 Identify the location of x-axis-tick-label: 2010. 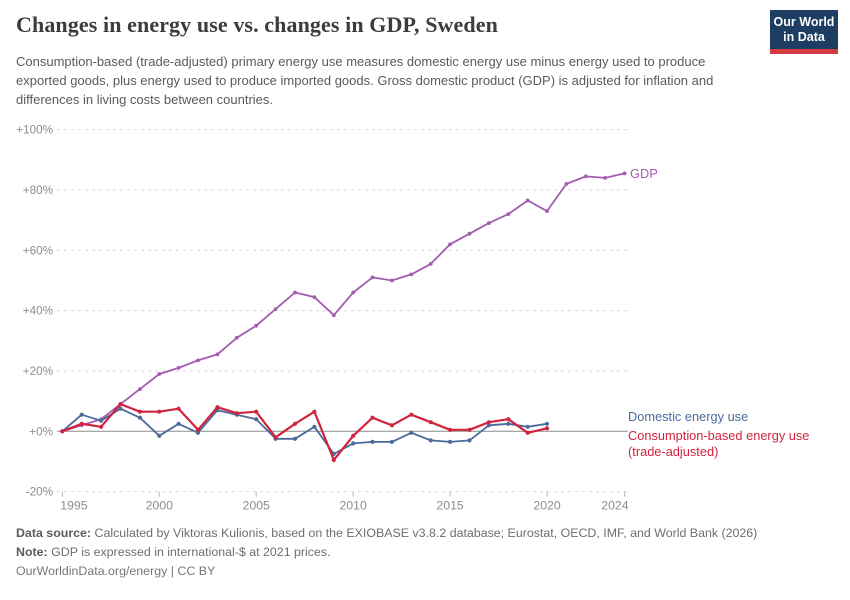
(353, 506).